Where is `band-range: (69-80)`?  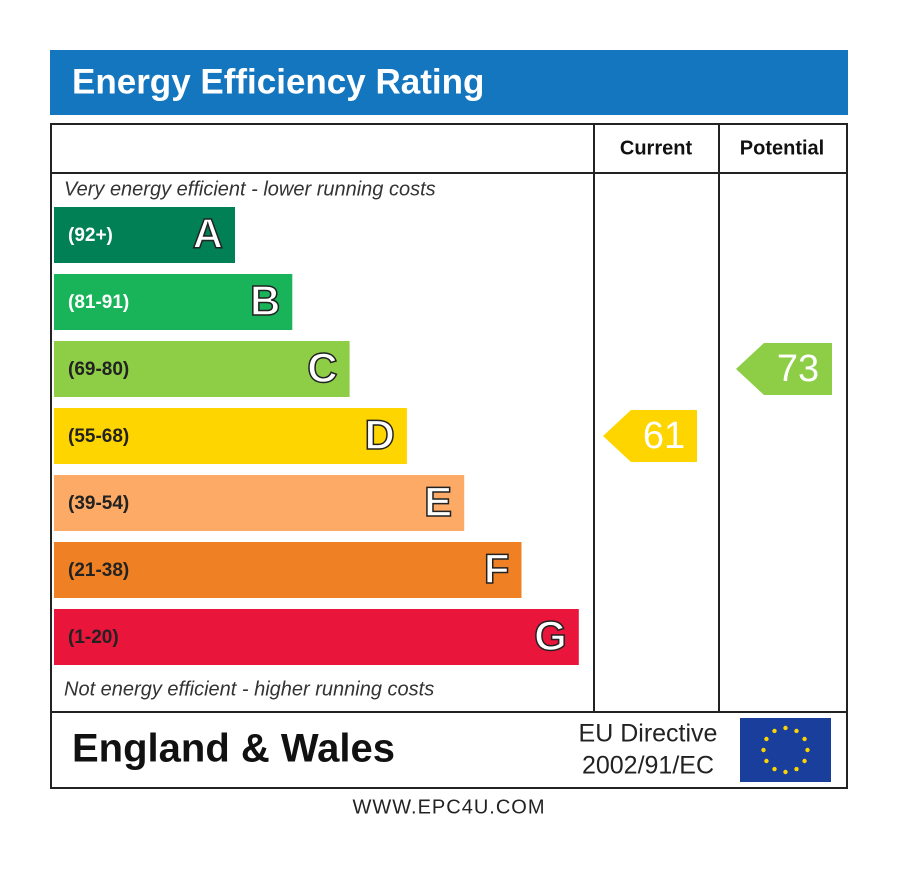
band-range: (69-80) is located at coordinates (98, 369).